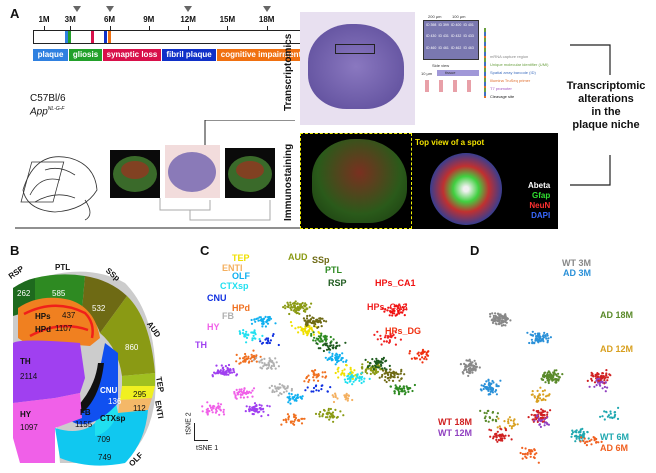  I want to click on region-name-hpd: HPd, so click(43, 329).